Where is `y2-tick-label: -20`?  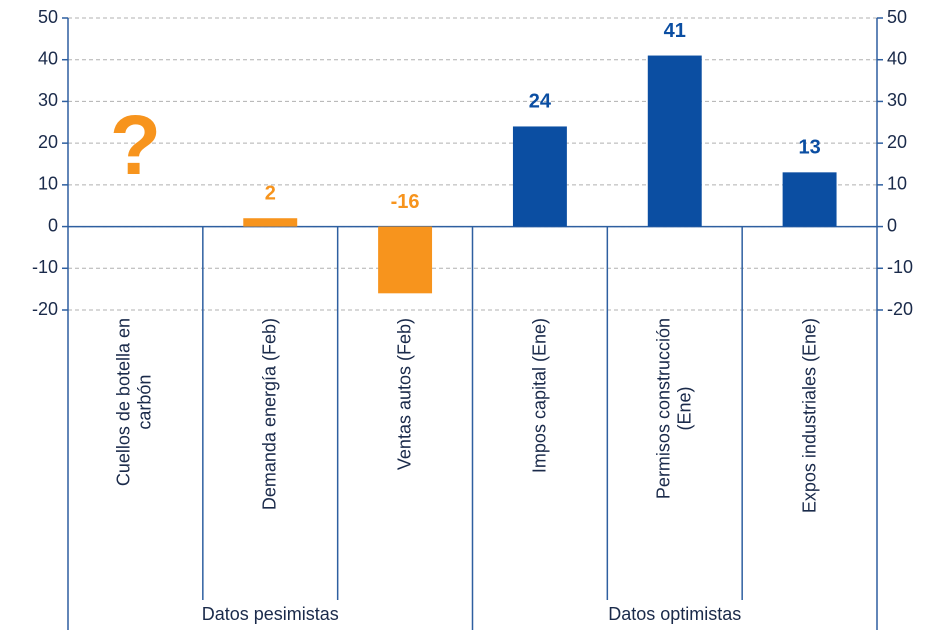
y2-tick-label: -20 is located at coordinates (900, 309).